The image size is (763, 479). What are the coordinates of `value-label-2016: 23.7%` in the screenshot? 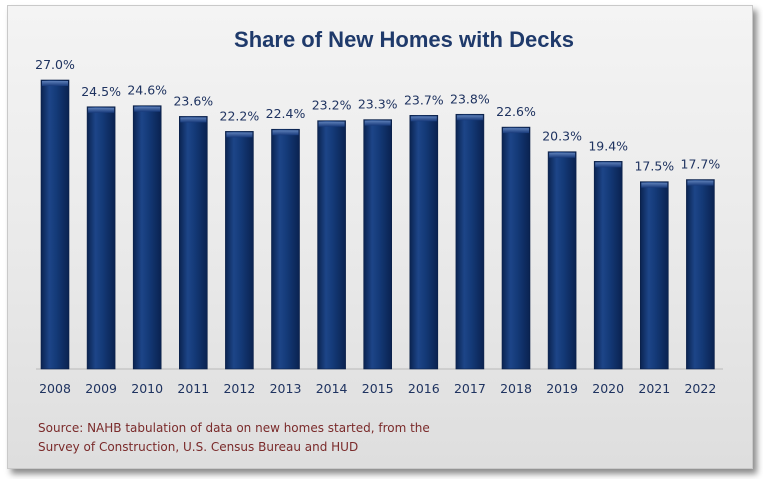 It's located at (424, 99).